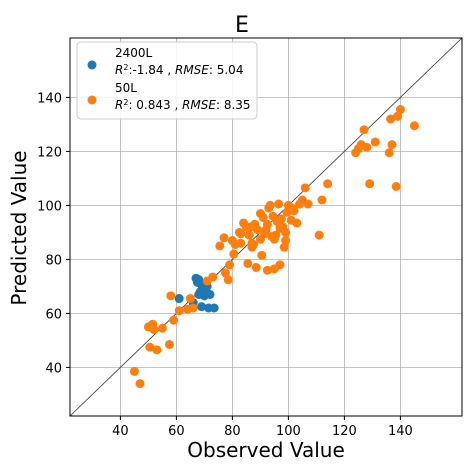 The width and height of the screenshot is (474, 474). Describe the element at coordinates (49, 152) in the screenshot. I see `y-tick-label: 120` at that location.